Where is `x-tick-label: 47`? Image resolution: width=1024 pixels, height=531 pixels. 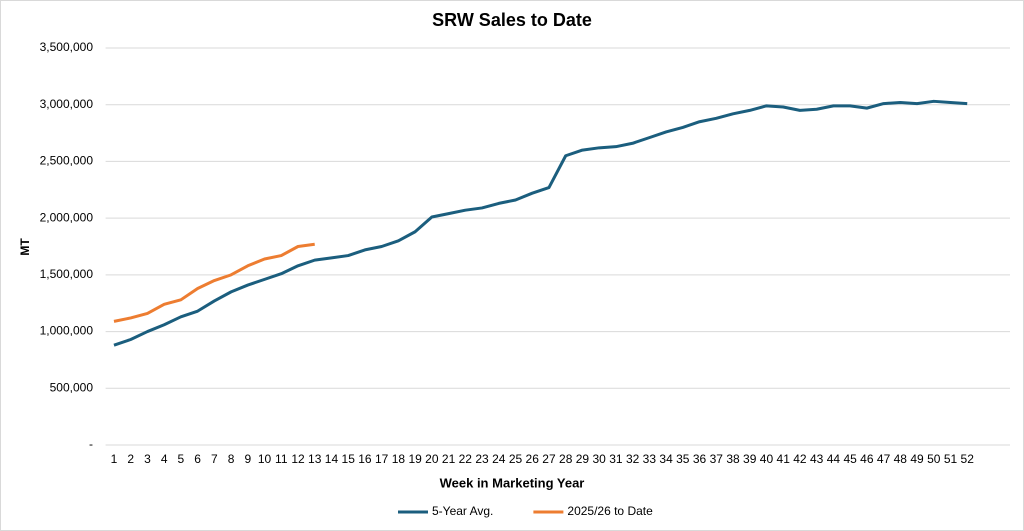
x-tick-label: 47 is located at coordinates (884, 459).